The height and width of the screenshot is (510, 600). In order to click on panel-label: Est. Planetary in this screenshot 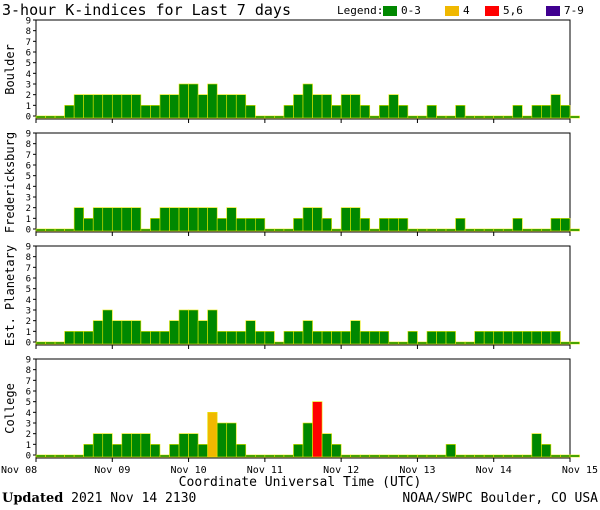, I will do `click(10, 295)`.